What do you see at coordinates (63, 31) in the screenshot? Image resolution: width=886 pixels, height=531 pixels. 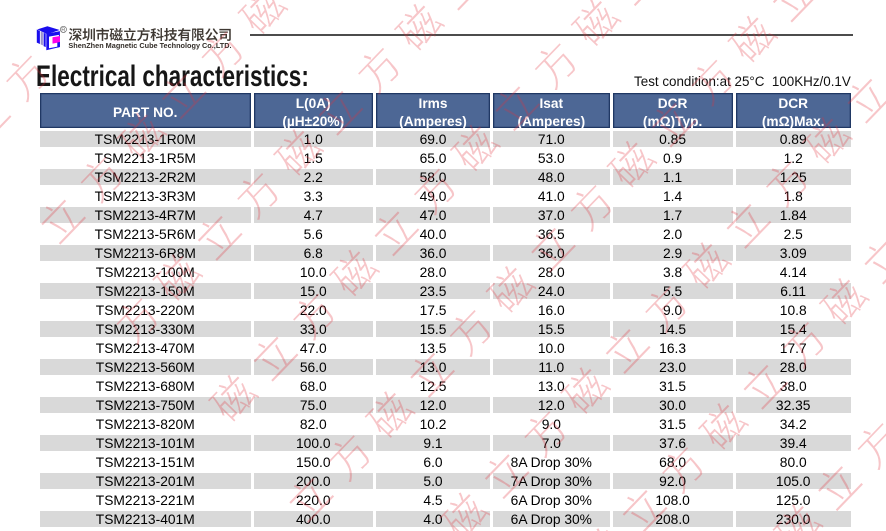 I see `svg-text: R` at bounding box center [63, 31].